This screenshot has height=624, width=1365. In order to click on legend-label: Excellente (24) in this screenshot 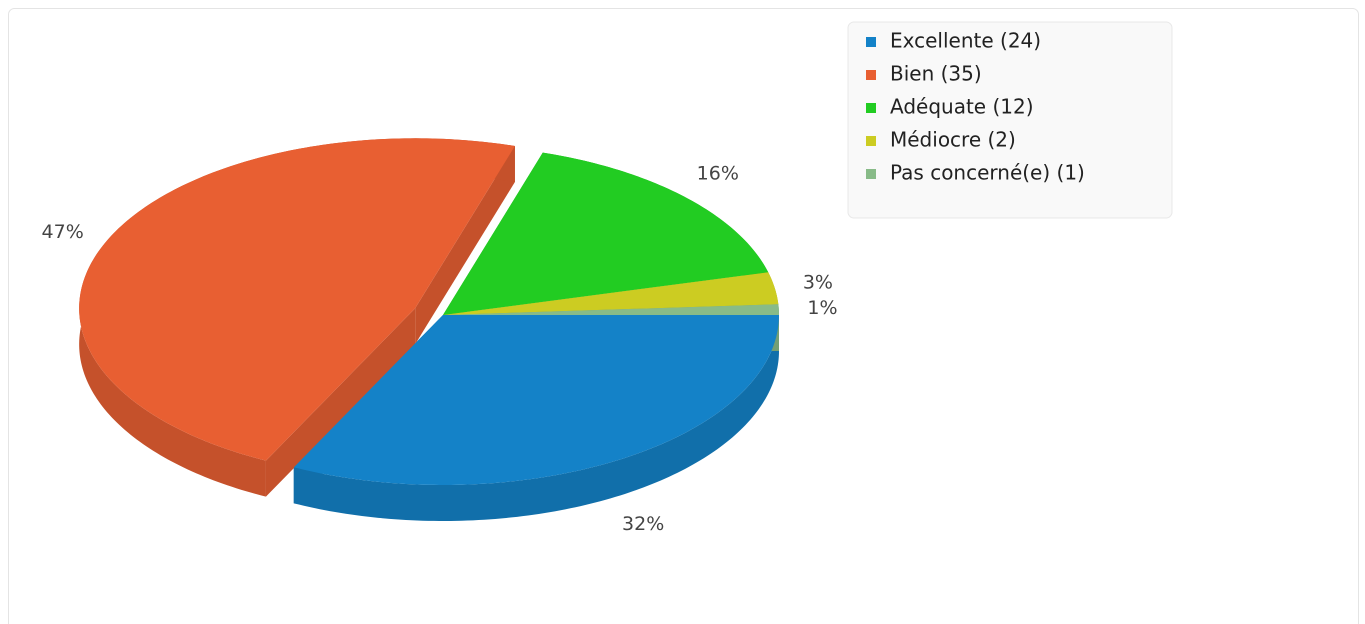, I will do `click(965, 41)`.